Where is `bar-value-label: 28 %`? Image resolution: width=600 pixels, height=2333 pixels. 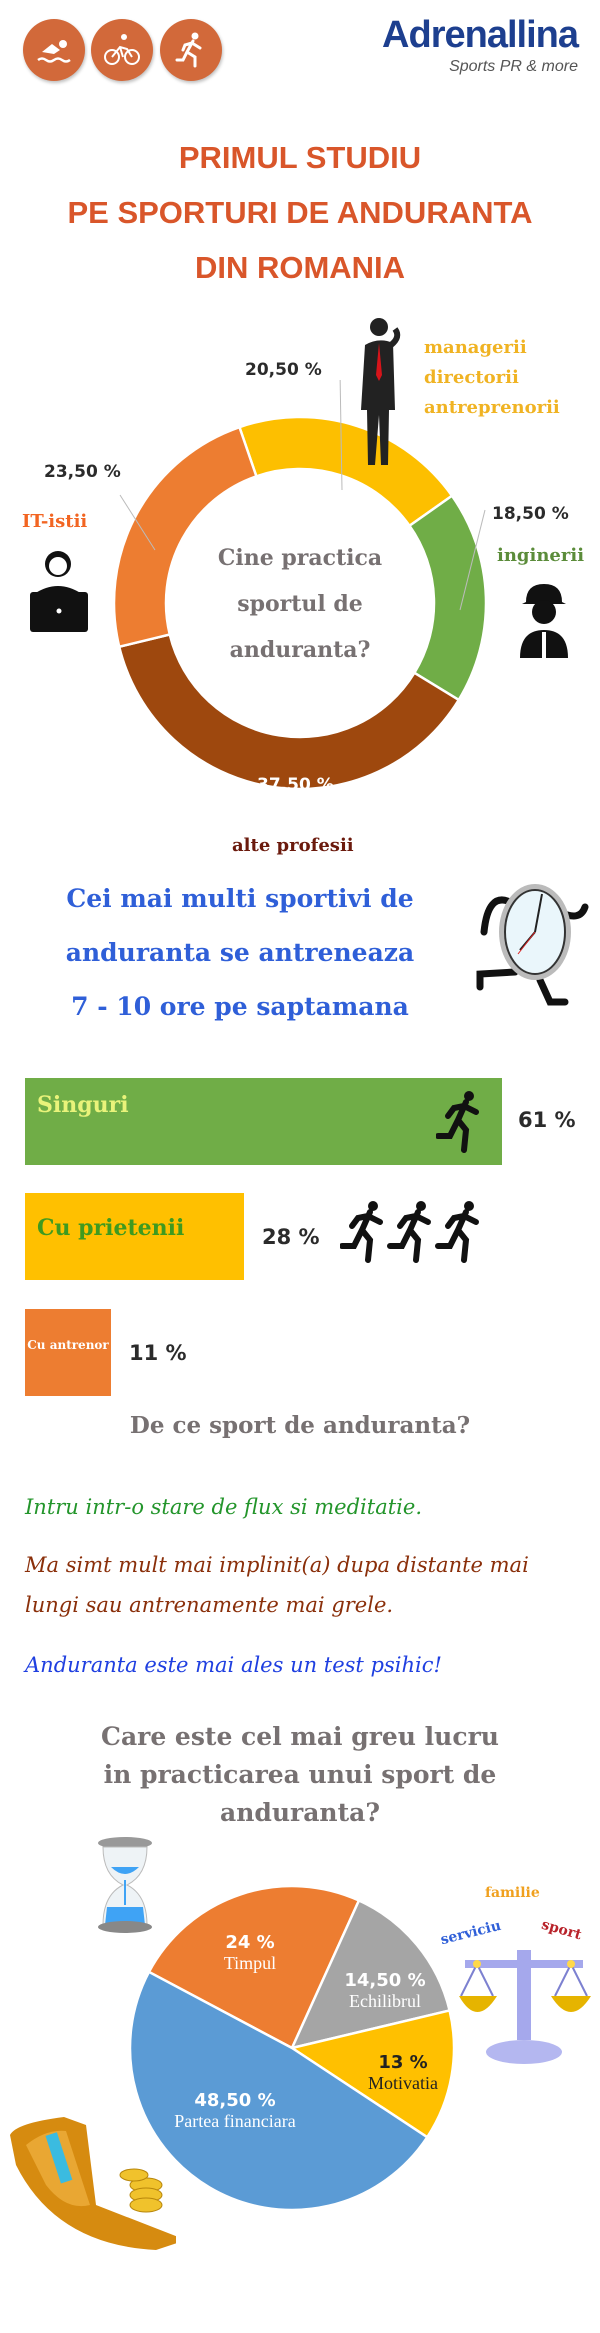
bar-value-label: 28 % is located at coordinates (291, 1237).